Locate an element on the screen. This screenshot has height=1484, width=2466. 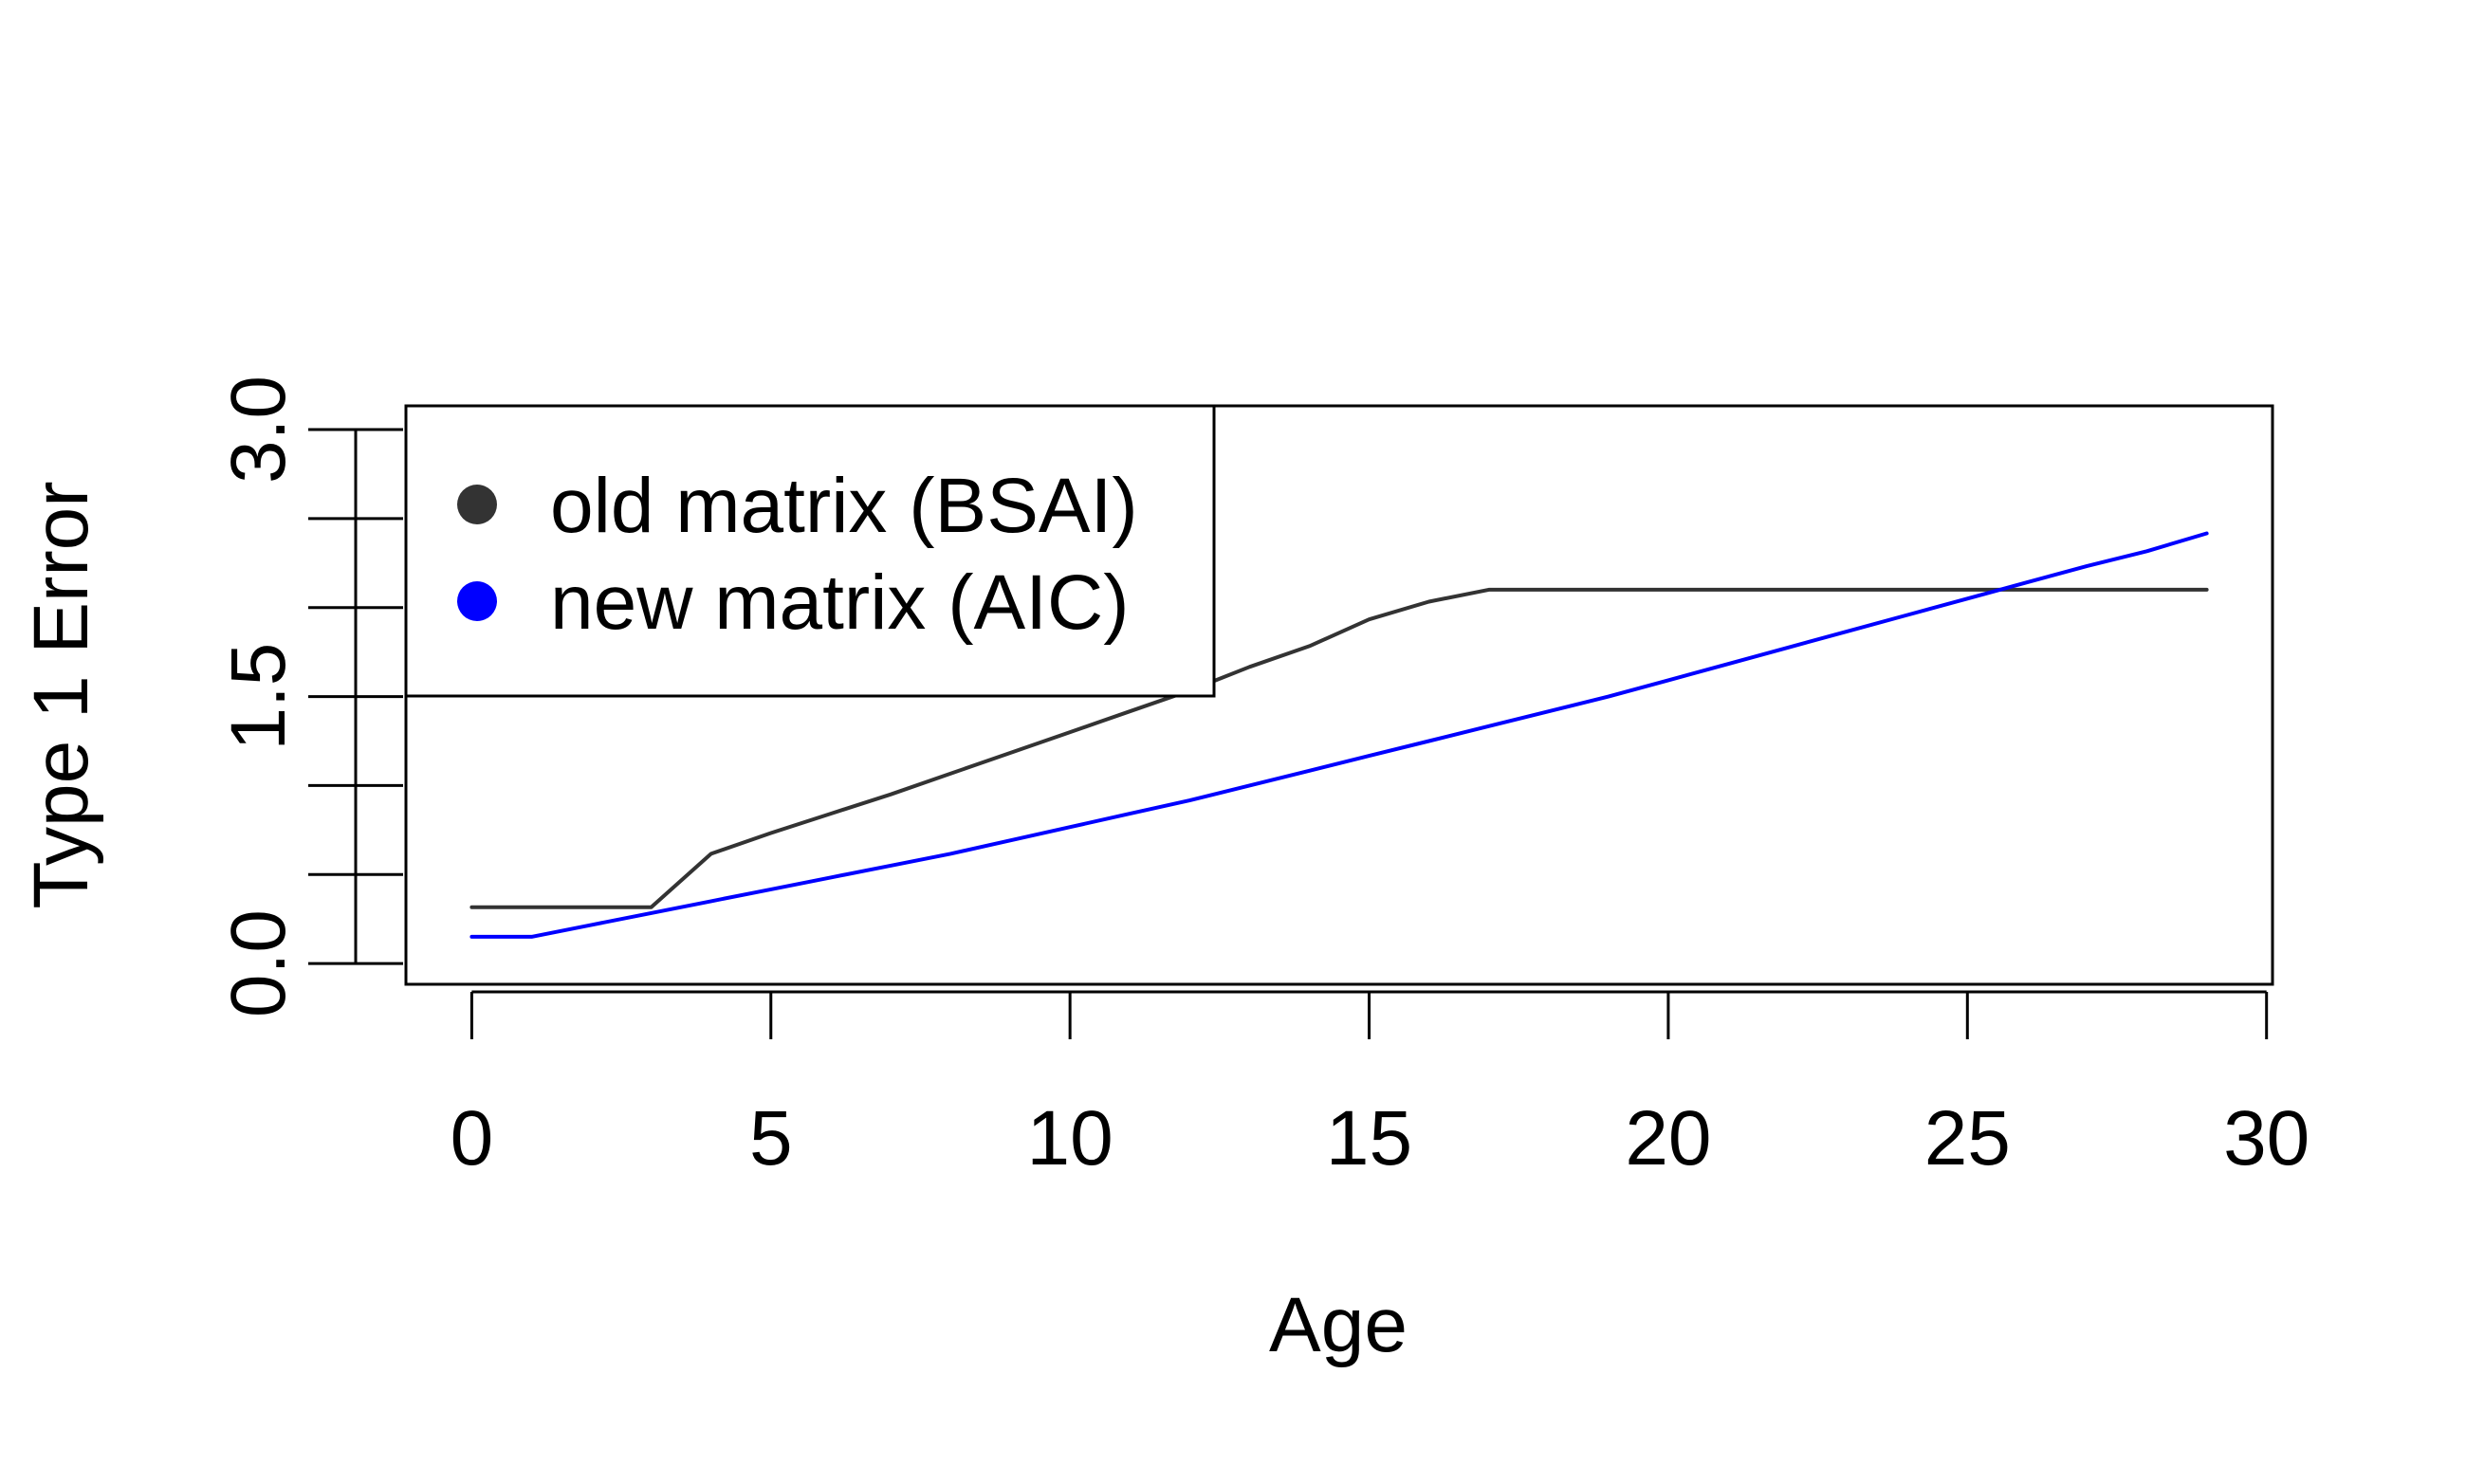
x-axis: 0 5 10 15 20 25 30 is located at coordinates (1380, 1086).